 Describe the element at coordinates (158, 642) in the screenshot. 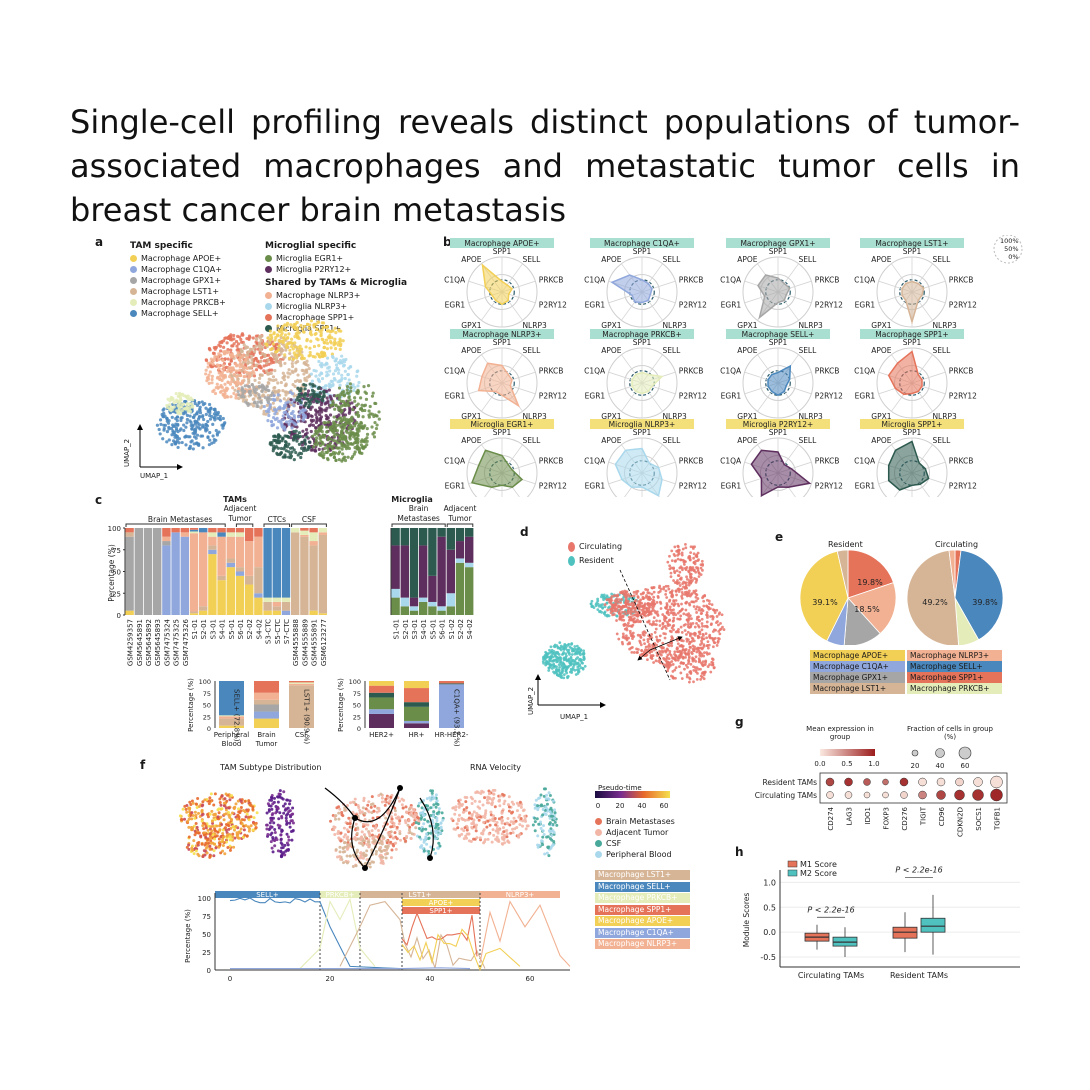

I see `c-sample-label: GSM5645893` at that location.